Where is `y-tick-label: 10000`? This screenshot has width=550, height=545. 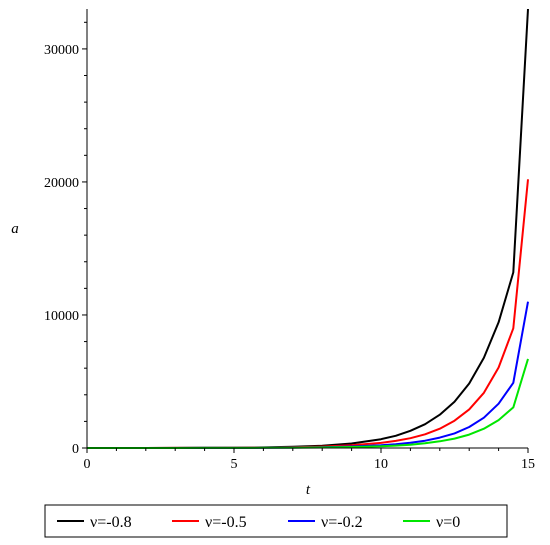
y-tick-label: 10000 is located at coordinates (61, 316).